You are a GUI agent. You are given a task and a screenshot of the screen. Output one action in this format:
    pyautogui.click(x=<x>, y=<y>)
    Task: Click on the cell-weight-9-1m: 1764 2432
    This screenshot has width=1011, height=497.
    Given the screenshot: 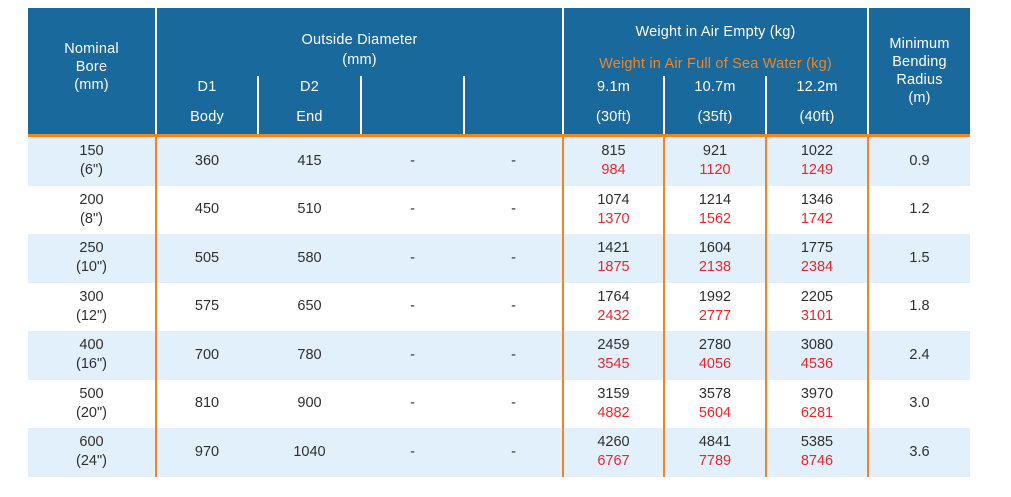 What is the action you would take?
    pyautogui.click(x=612, y=306)
    